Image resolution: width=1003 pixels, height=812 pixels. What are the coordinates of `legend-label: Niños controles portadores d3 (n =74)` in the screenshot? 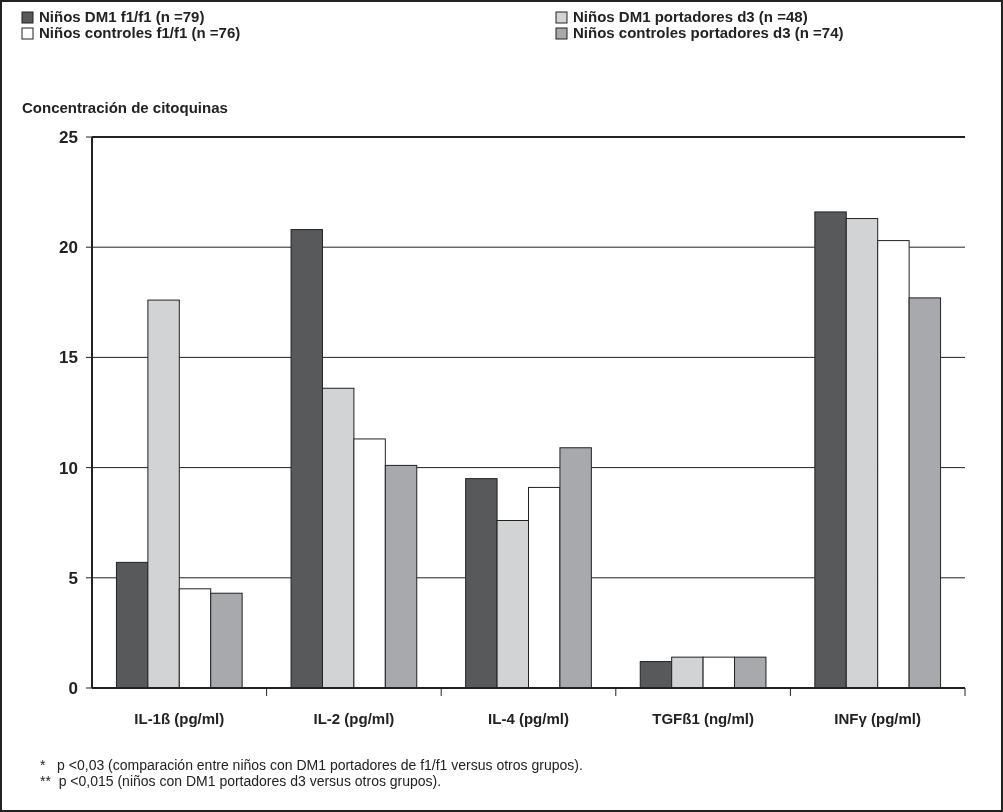 It's located at (708, 32).